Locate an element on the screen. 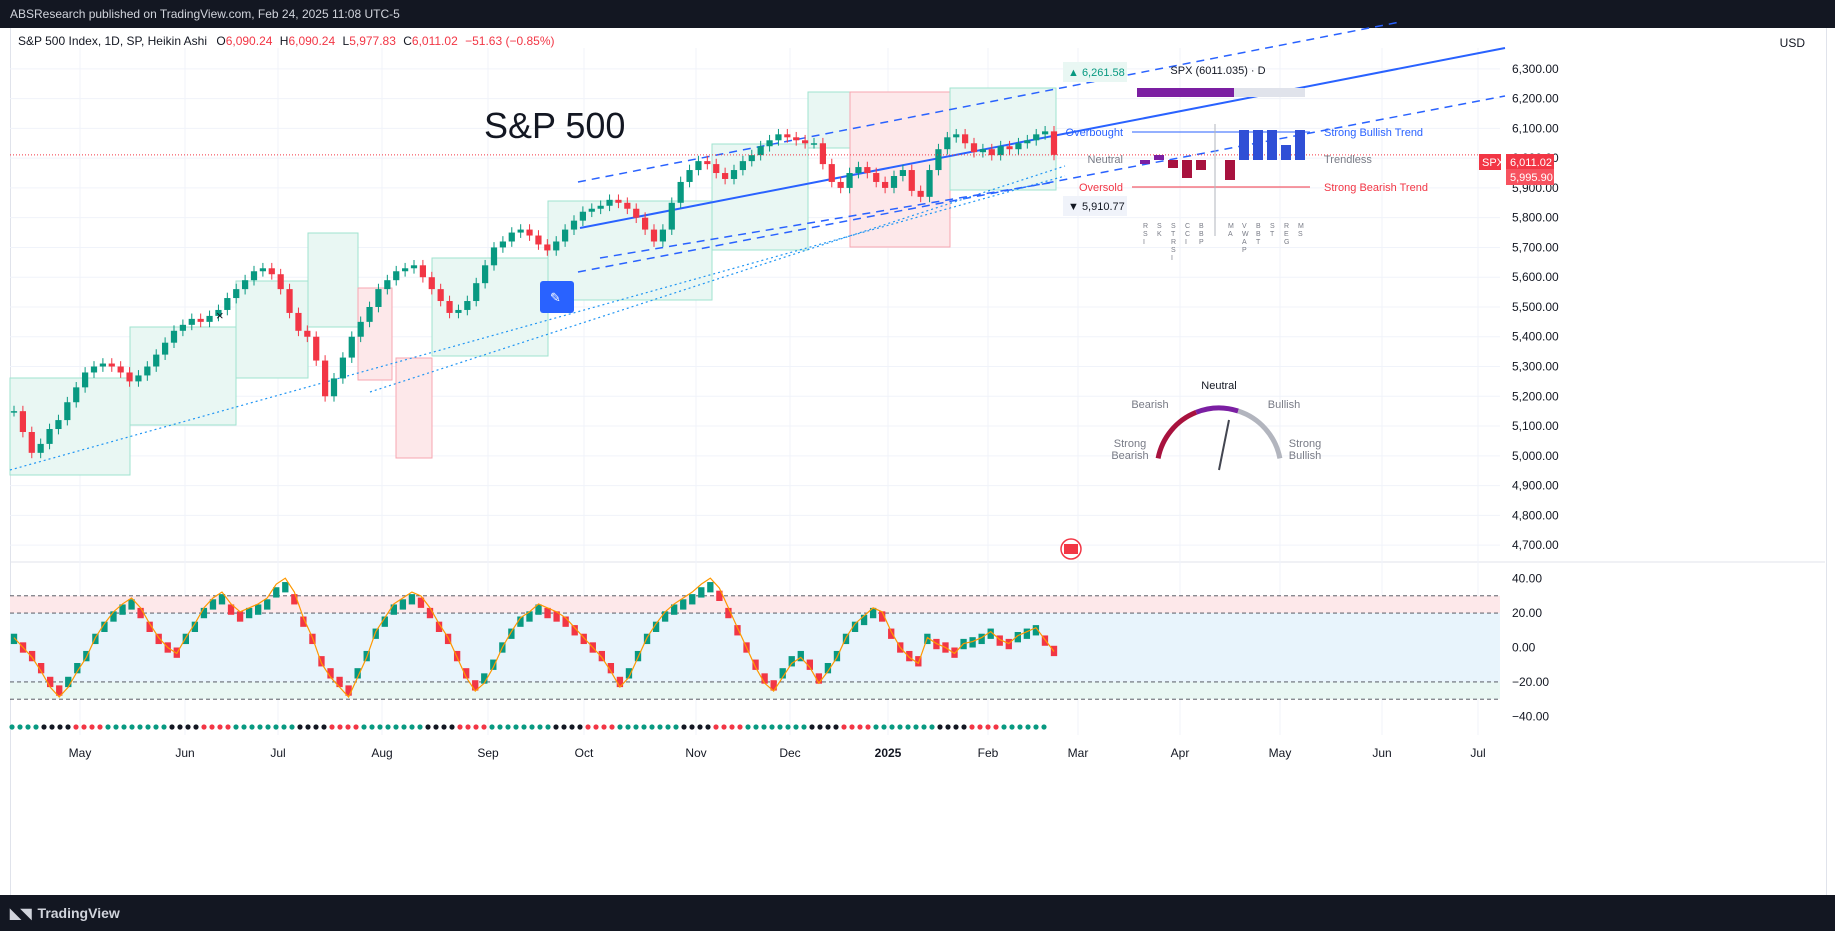  open-value: 6,090.24 is located at coordinates (249, 41).